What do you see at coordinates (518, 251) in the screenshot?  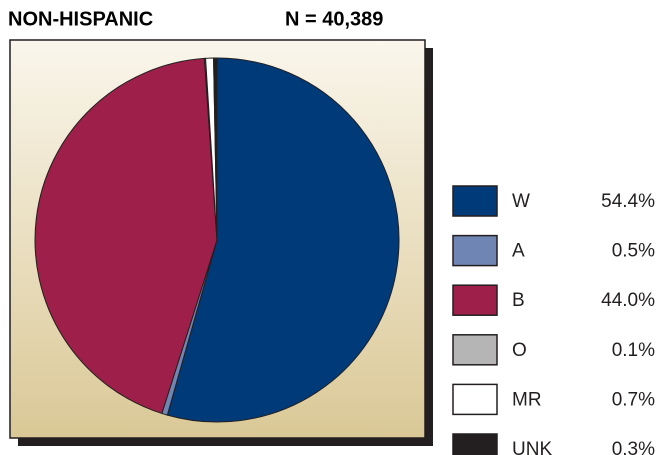 I see `legend-label: A` at bounding box center [518, 251].